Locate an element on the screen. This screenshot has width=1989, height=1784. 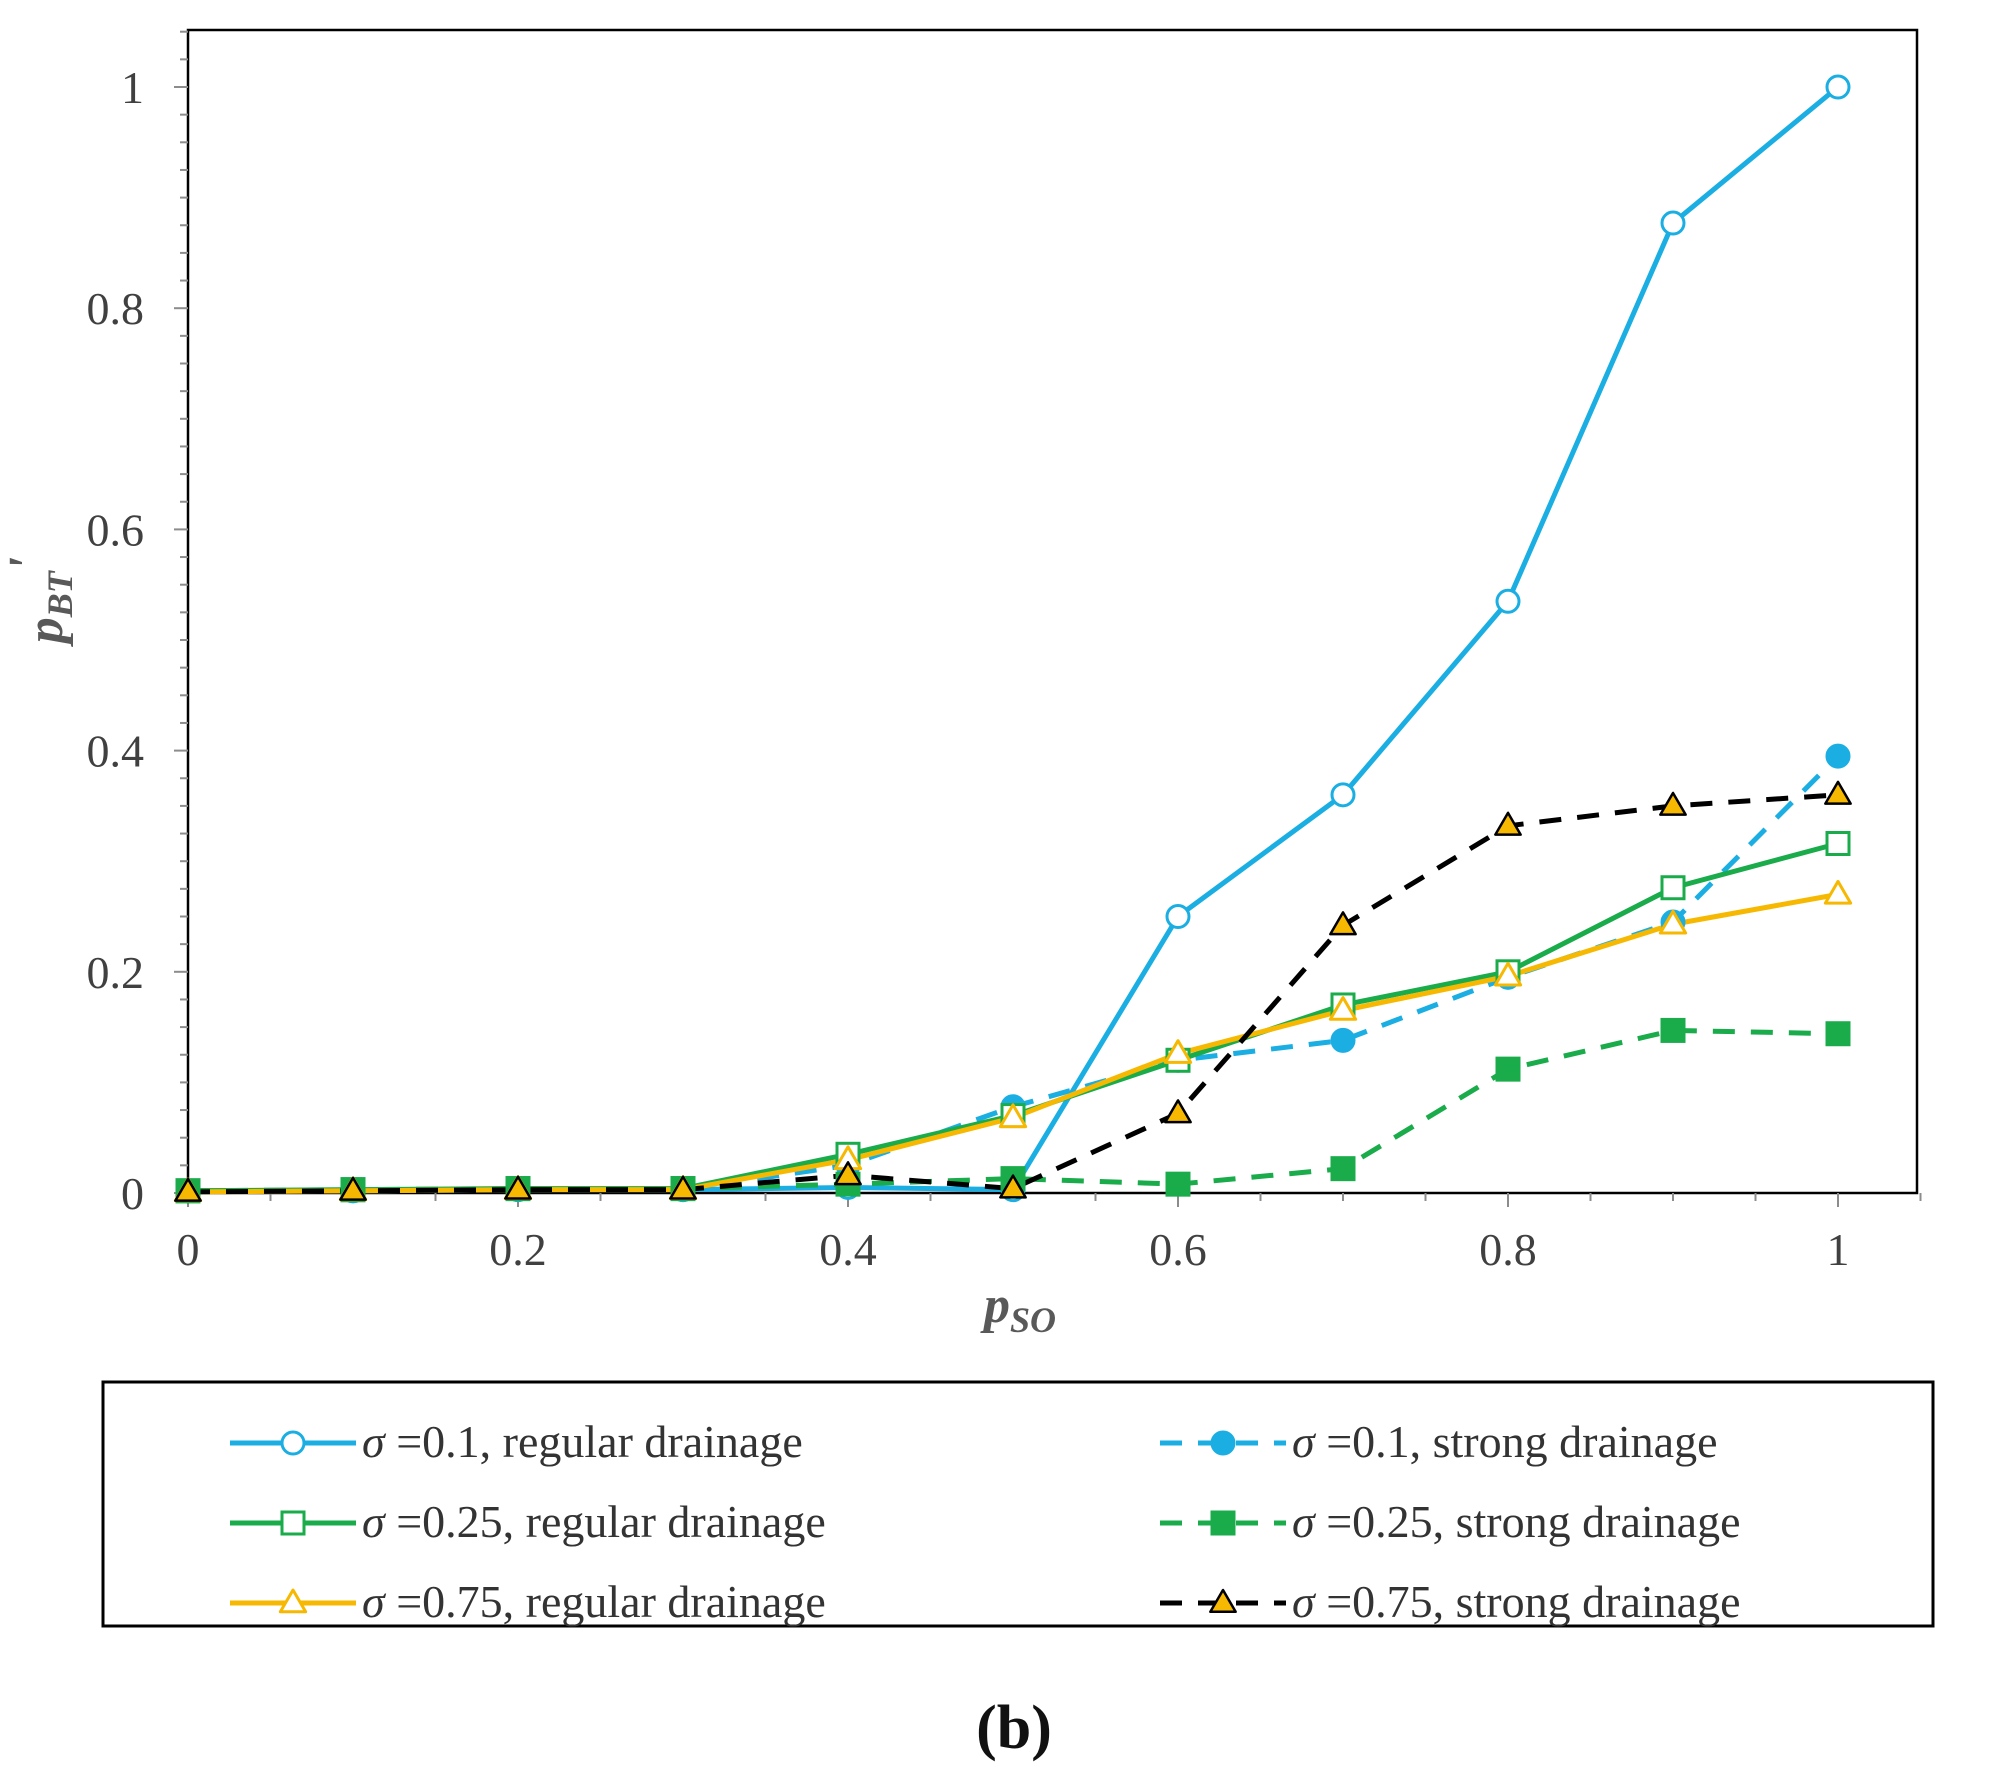
legend-label: σ =0.1, regular drainage is located at coordinates (582, 1441).